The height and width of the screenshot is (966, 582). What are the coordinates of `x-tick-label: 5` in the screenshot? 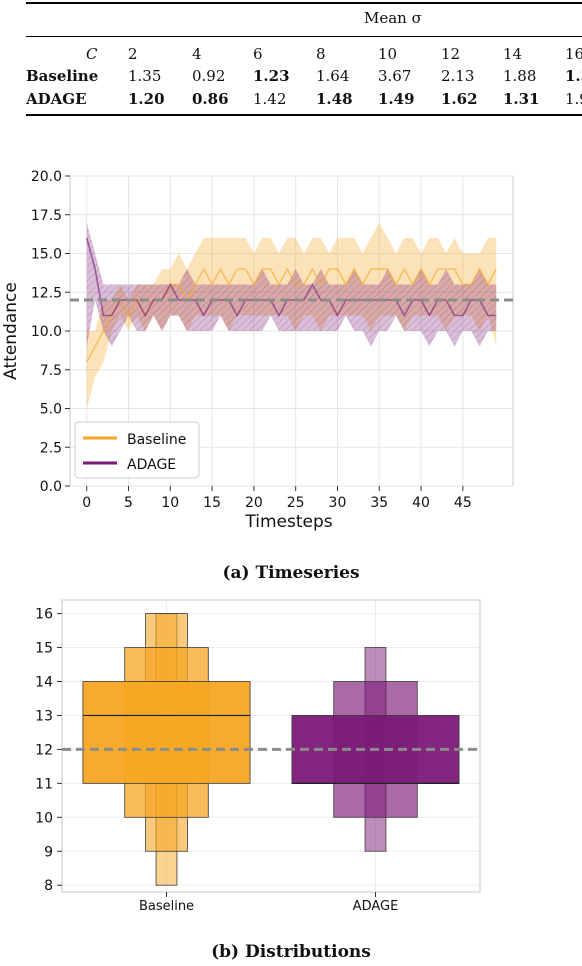 It's located at (128, 503).